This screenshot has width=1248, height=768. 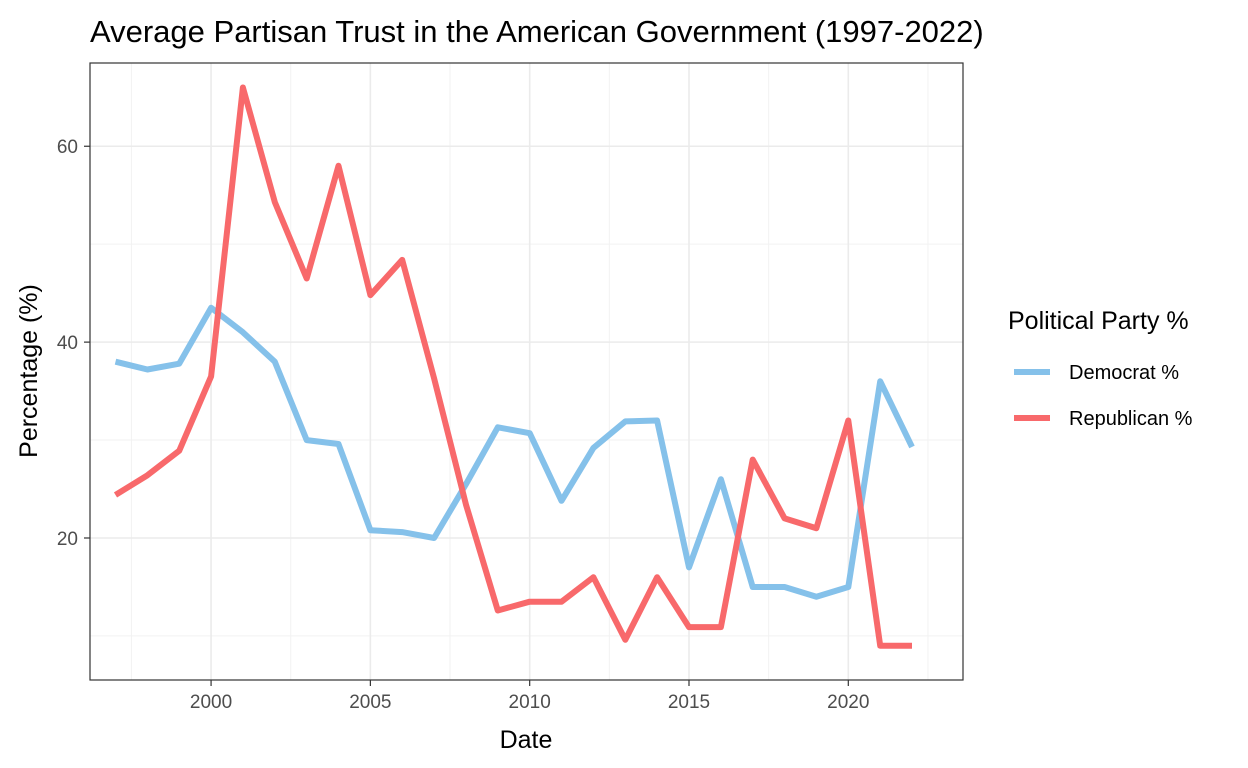 What do you see at coordinates (1124, 373) in the screenshot?
I see `legend-label: Democrat %` at bounding box center [1124, 373].